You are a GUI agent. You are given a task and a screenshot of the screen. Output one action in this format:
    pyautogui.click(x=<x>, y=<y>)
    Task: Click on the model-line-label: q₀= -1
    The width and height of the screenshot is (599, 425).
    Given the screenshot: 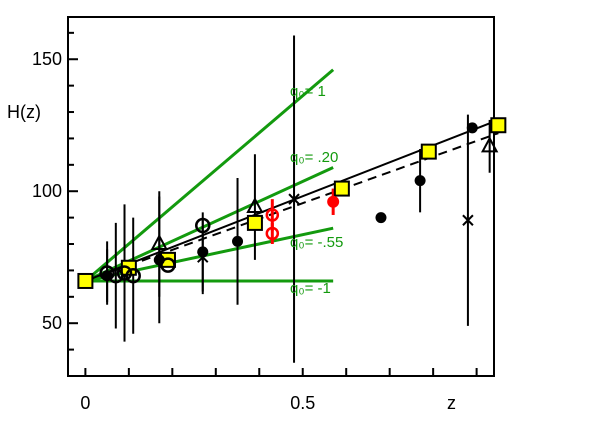 What is the action you would take?
    pyautogui.click(x=310, y=288)
    